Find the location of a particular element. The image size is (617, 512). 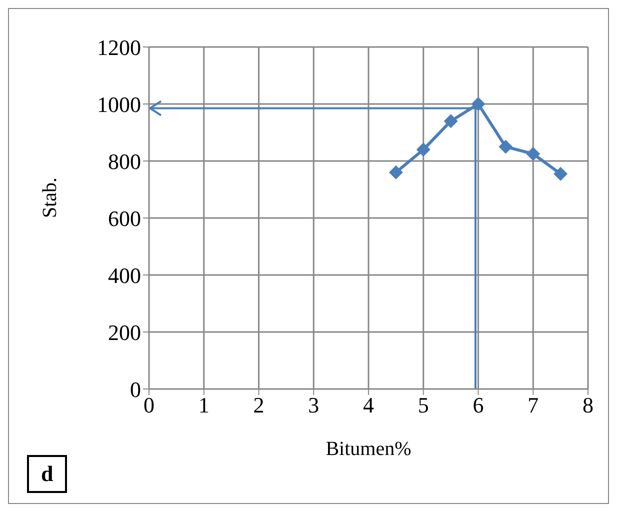

x-tick-label: 7 is located at coordinates (533, 405).